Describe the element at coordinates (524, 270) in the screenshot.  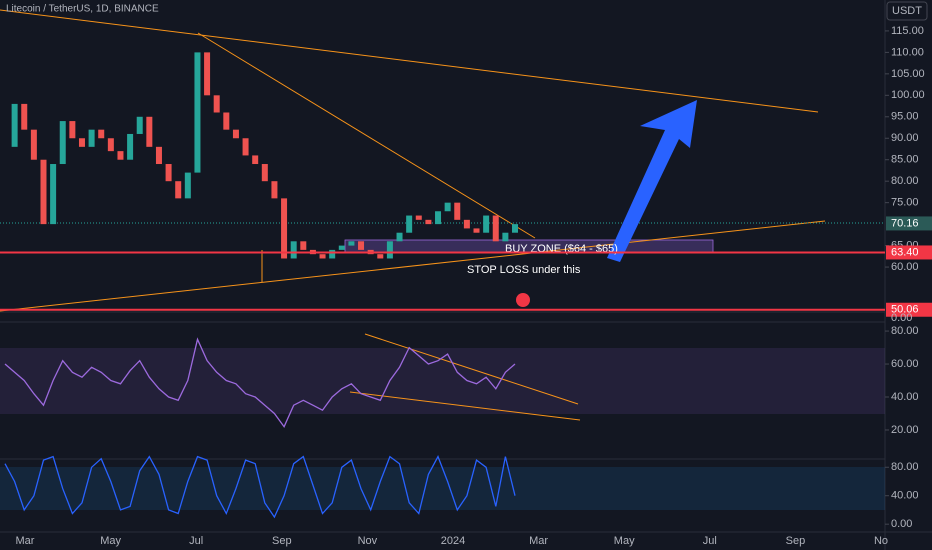
I see `annotation: STOP LOSS under this` at that location.